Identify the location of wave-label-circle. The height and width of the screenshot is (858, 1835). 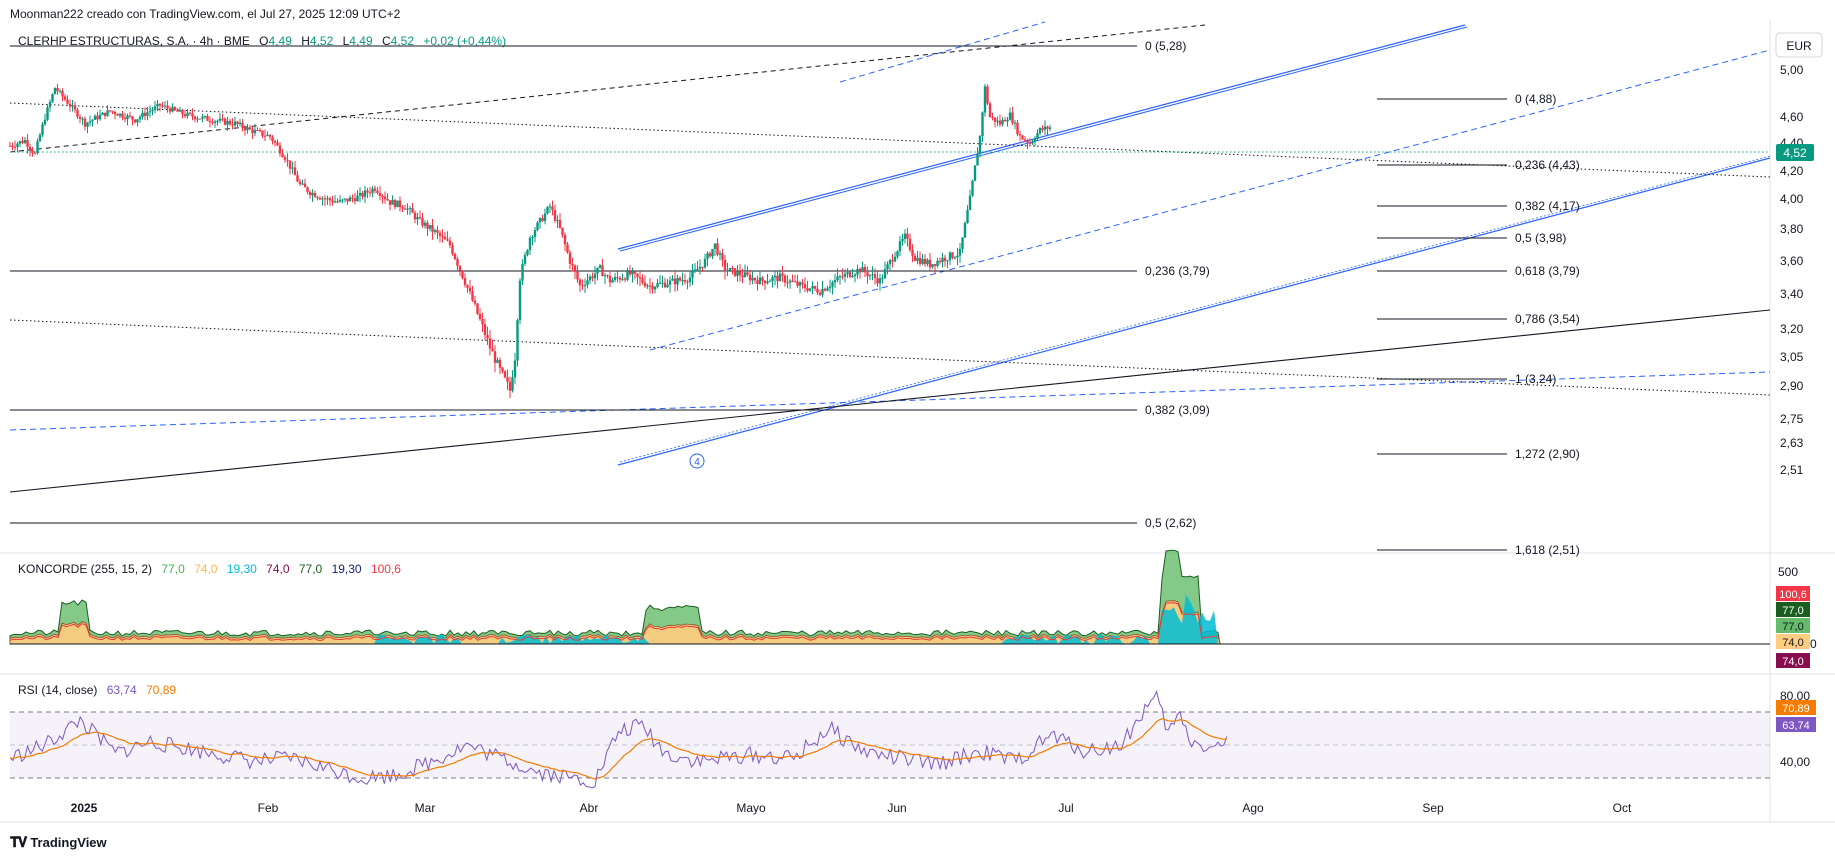
(697, 461).